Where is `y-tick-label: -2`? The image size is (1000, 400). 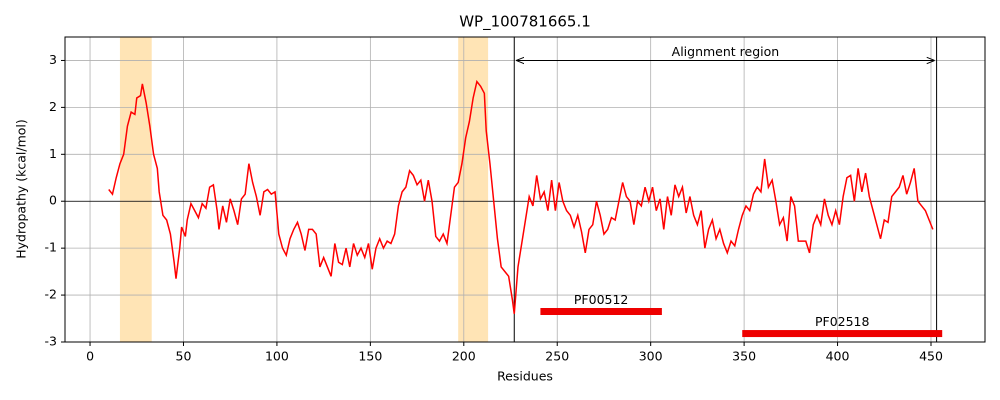 y-tick-label: -2 is located at coordinates (51, 294).